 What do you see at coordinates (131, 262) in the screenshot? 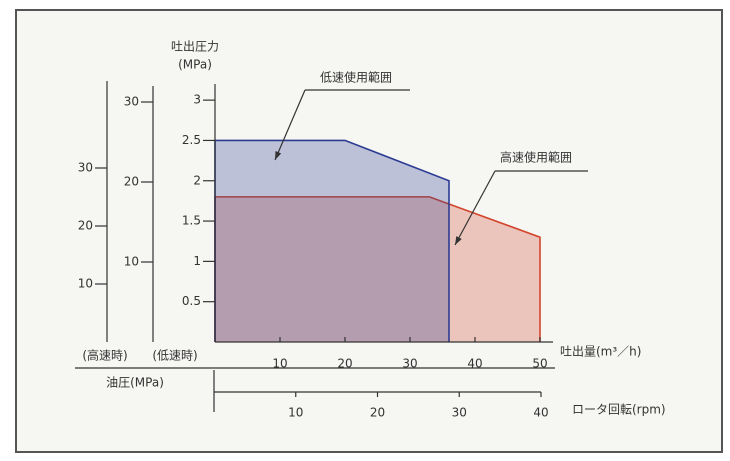
I see `low_axis-tick-label: 10` at bounding box center [131, 262].